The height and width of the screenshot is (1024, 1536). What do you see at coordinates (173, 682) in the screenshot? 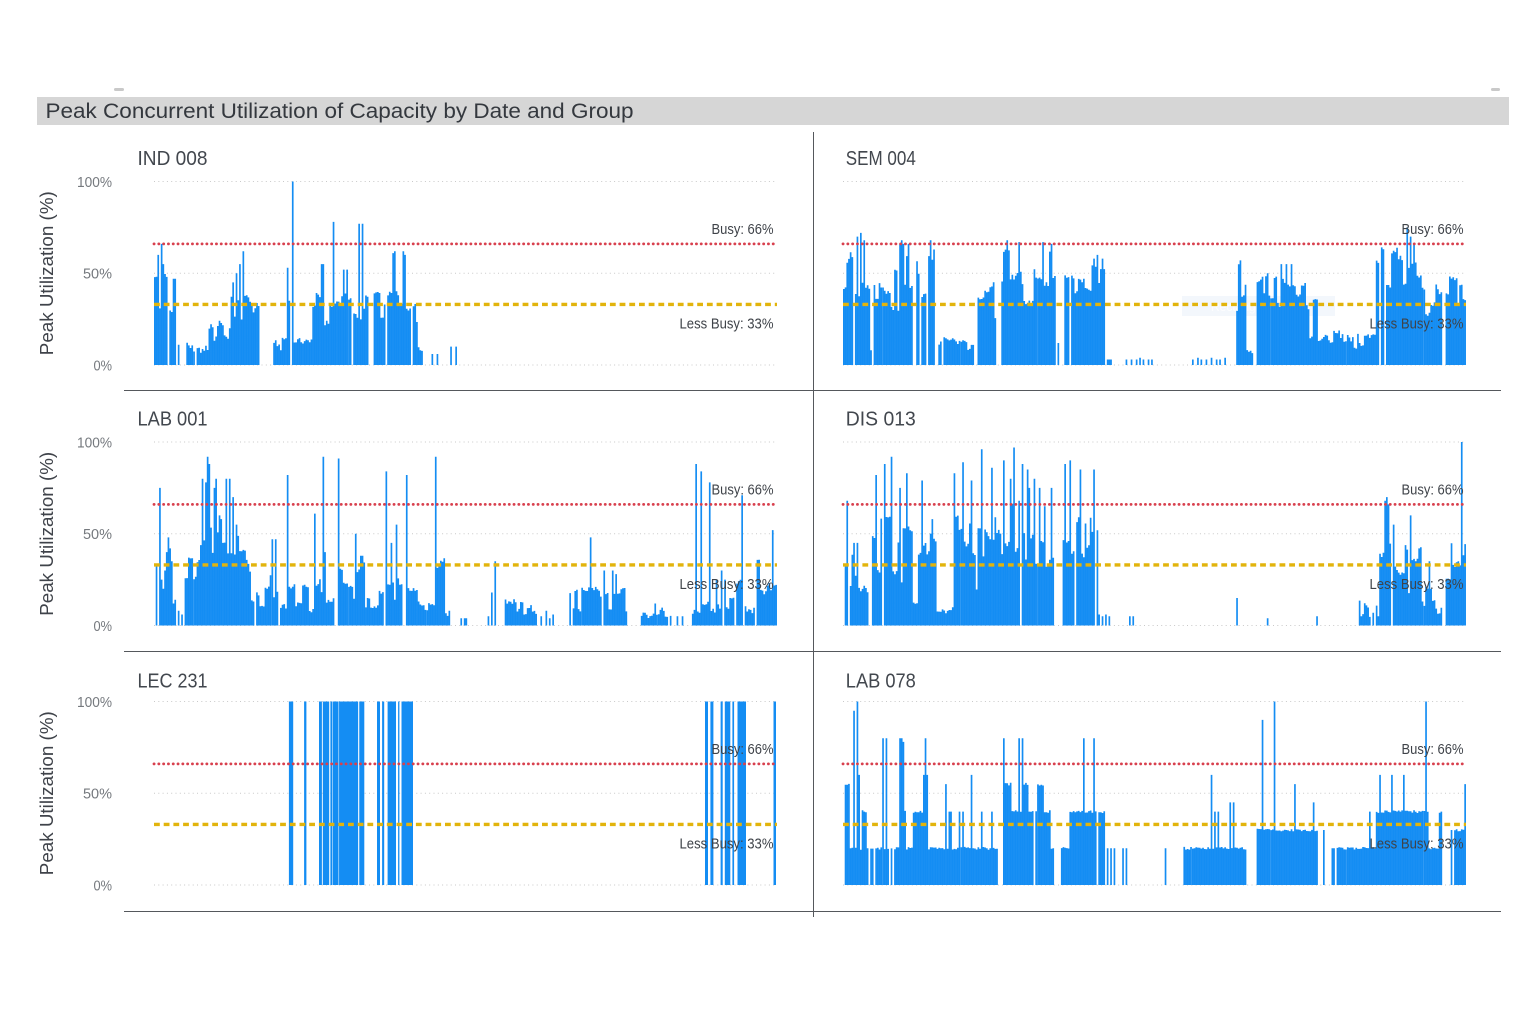
I see `svg-text: LEC 231` at bounding box center [173, 682].